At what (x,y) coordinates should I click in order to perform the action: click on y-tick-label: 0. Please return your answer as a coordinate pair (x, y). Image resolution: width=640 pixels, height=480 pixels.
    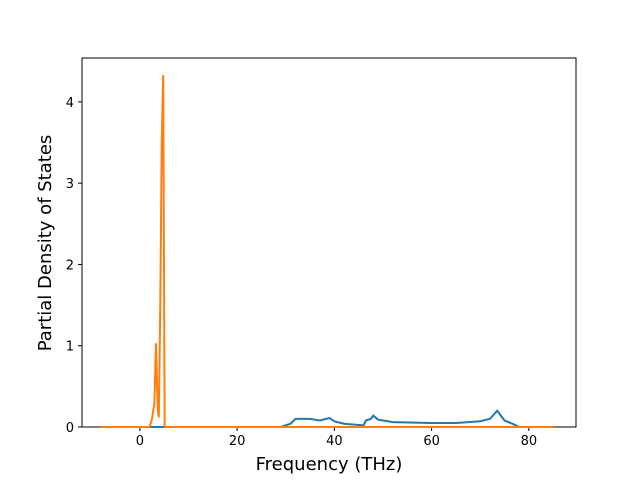
    Looking at the image, I should click on (70, 428).